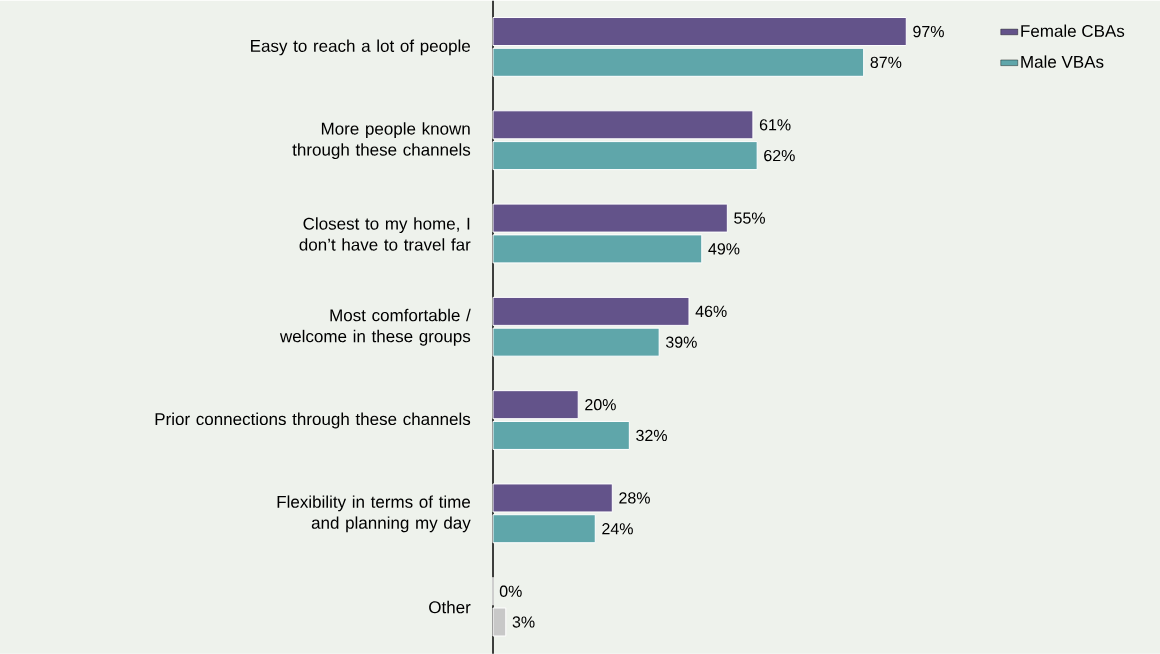 This screenshot has height=654, width=1160. What do you see at coordinates (313, 420) in the screenshot?
I see `y-tick-label: Prior connections through these channels` at bounding box center [313, 420].